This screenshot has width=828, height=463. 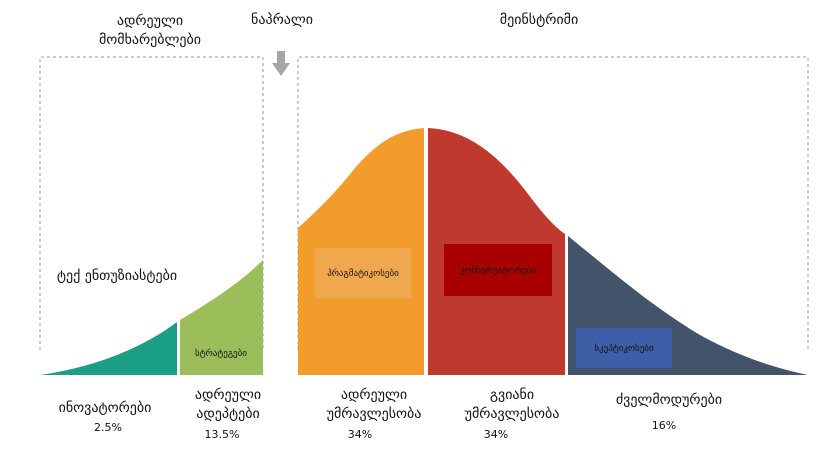 What do you see at coordinates (539, 20) in the screenshot?
I see `mainstream-label: მეინსტრიმი` at bounding box center [539, 20].